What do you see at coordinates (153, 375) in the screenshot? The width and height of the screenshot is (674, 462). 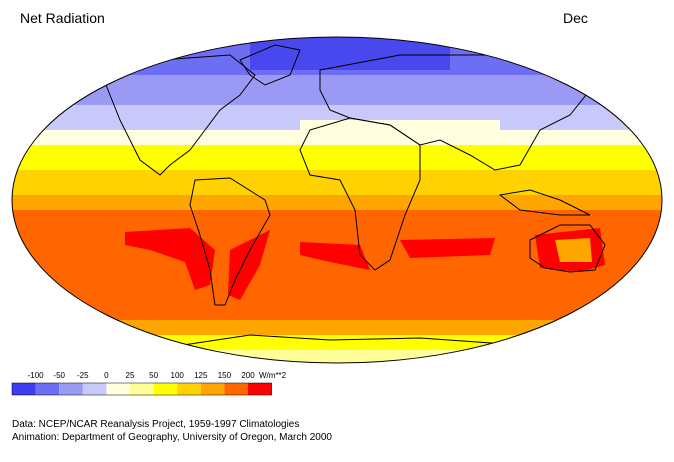 I see `legend-label: 50` at bounding box center [153, 375].